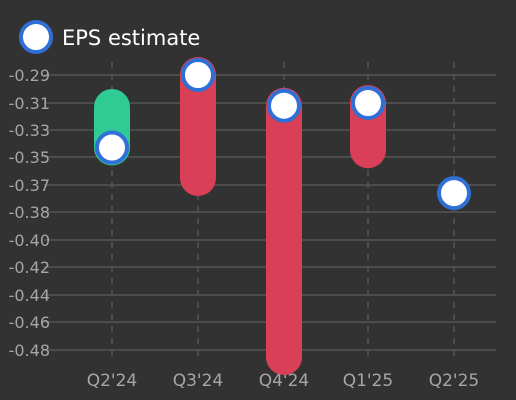 The height and width of the screenshot is (400, 516). What do you see at coordinates (368, 381) in the screenshot?
I see `x-tick-label: Q1'25` at bounding box center [368, 381].